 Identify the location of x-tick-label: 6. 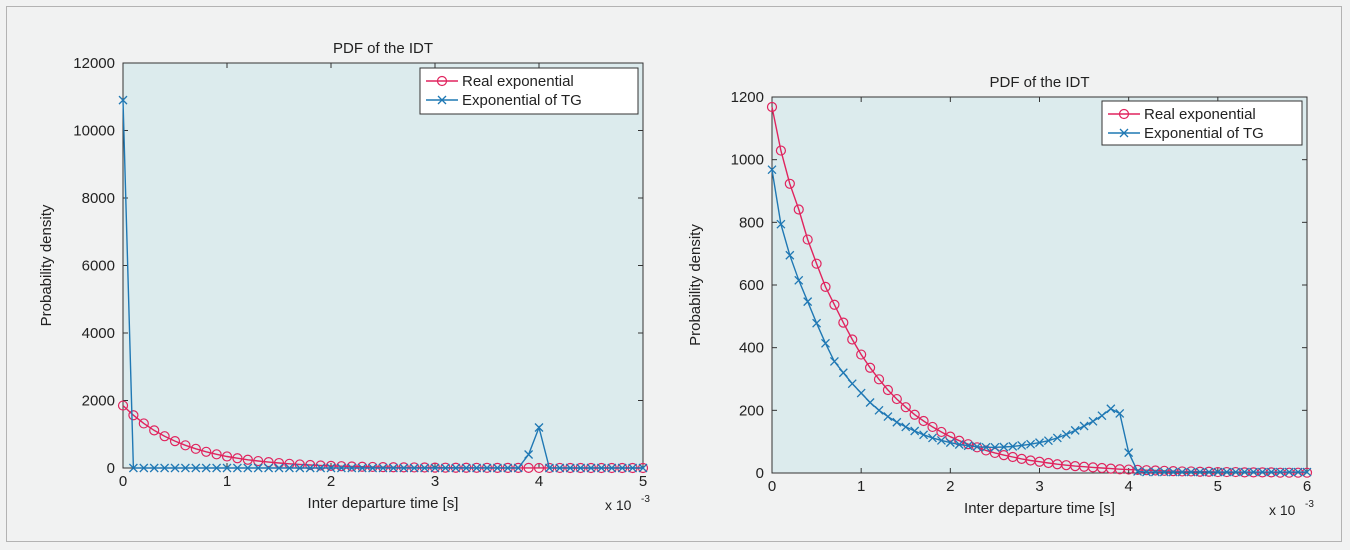
(1307, 486).